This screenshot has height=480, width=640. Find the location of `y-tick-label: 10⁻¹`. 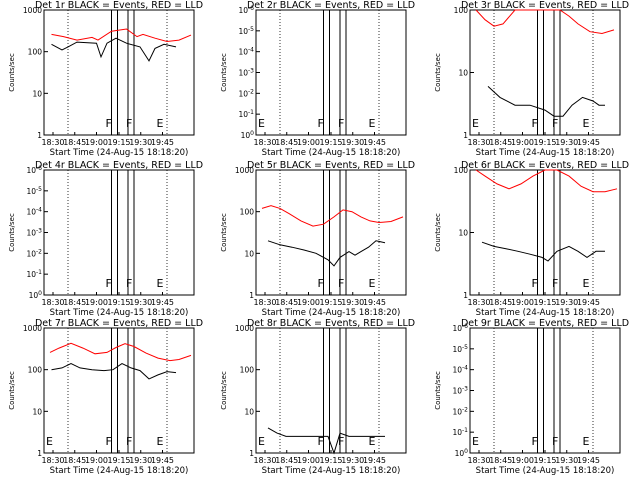

y-tick-label: 10⁻¹ is located at coordinates (460, 432).